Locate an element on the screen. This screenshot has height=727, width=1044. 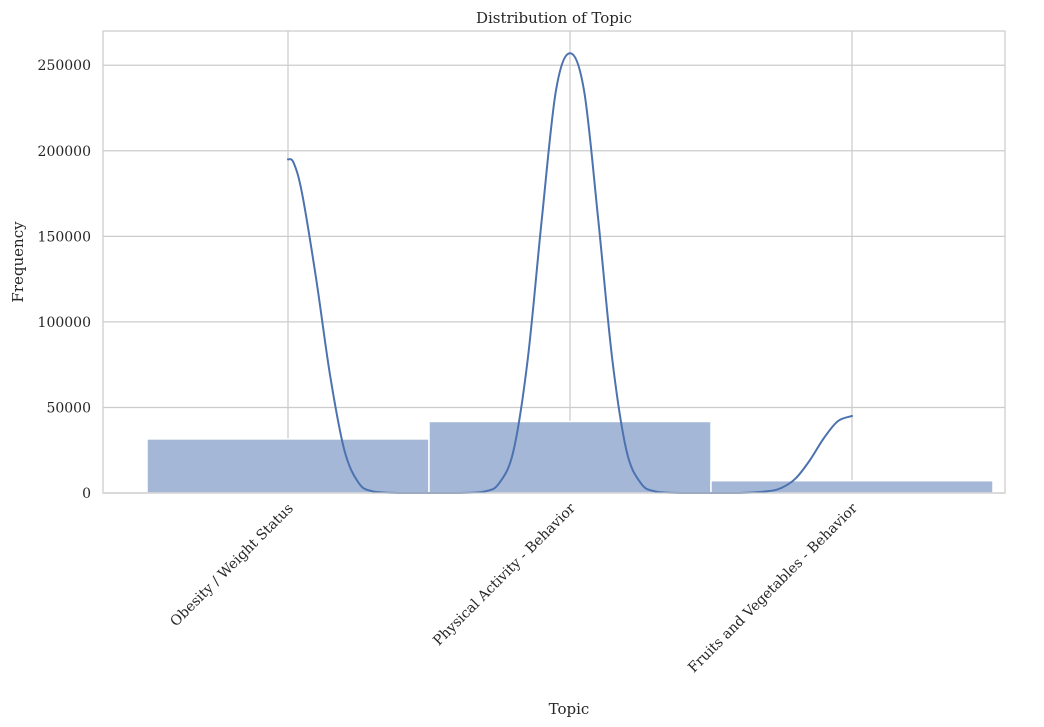
y-tick-label: 100000 is located at coordinates (64, 323).